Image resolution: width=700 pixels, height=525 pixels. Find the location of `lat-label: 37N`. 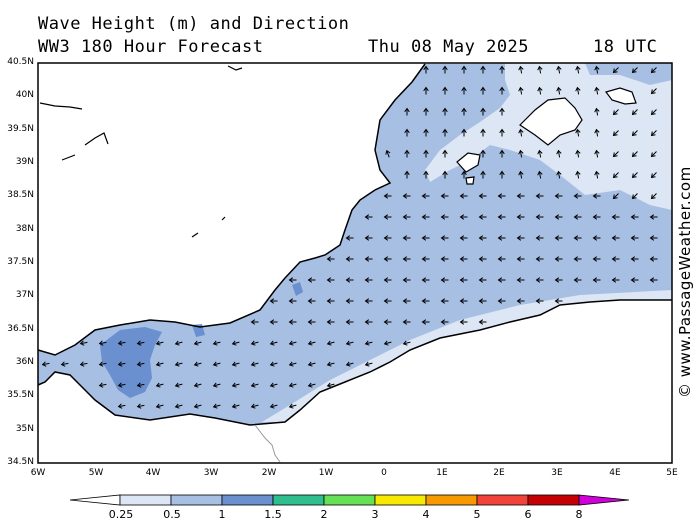

lat-label: 37N is located at coordinates (24, 295).